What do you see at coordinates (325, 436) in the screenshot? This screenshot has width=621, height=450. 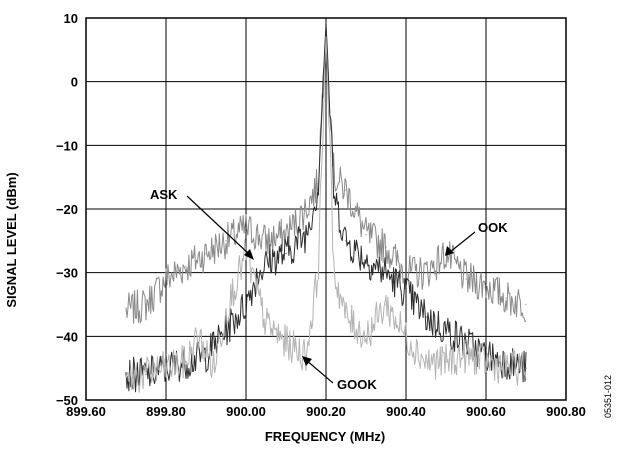 I see `x-axis-label: FREQUENCY (MHz)` at bounding box center [325, 436].